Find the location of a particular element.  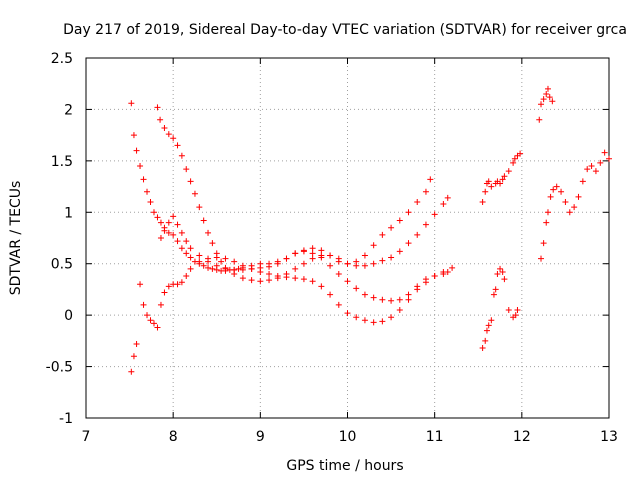

y-axis-label: SDTVAR / TECUs is located at coordinates (16, 238).